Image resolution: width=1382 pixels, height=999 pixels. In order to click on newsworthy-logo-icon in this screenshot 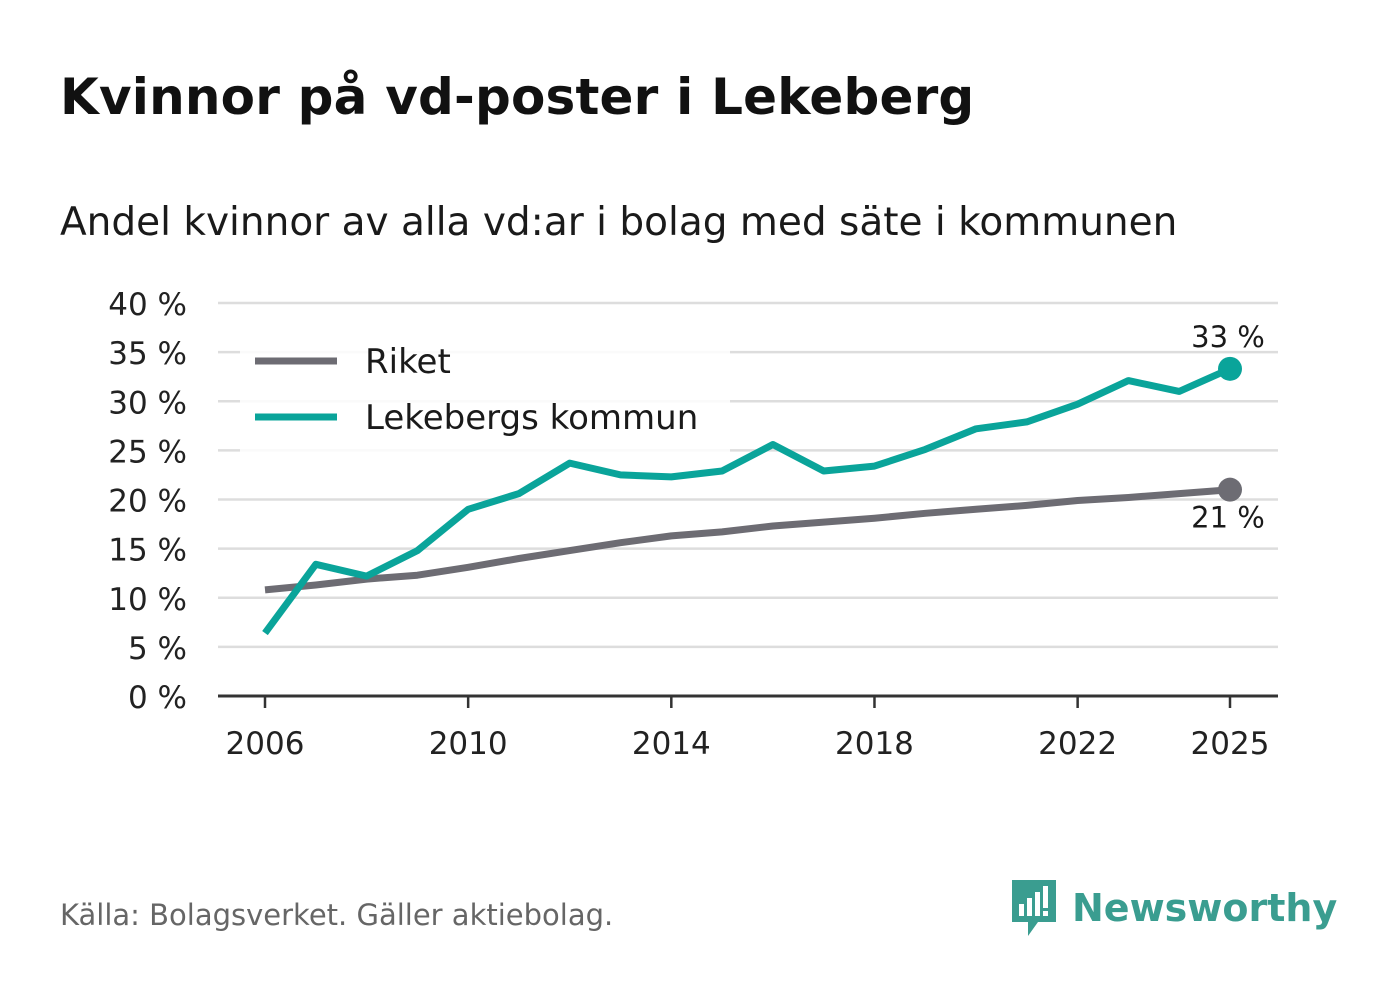, I will do `click(1034, 908)`.